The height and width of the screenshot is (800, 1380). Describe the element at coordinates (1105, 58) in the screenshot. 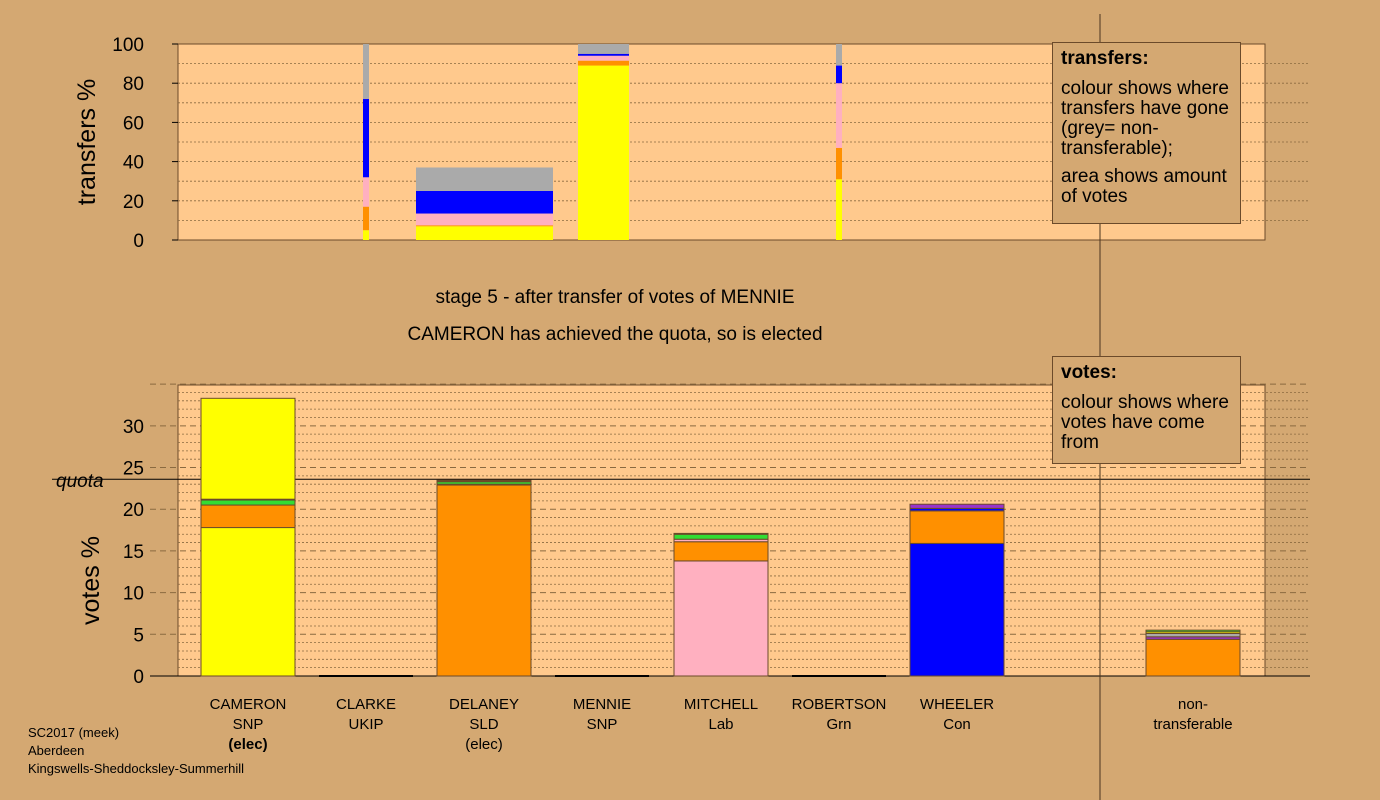

I see `transfers-legend-title: transfers:` at that location.